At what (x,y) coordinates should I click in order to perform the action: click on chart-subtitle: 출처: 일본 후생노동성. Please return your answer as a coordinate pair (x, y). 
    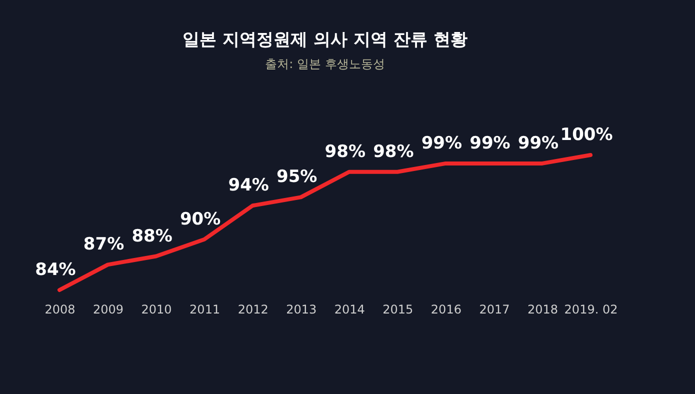
    Looking at the image, I should click on (325, 64).